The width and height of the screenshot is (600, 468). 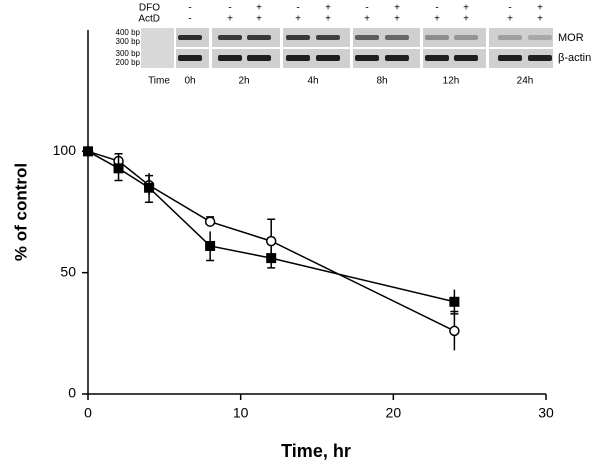 What do you see at coordinates (189, 19) in the screenshot?
I see `actd-sign: -` at bounding box center [189, 19].